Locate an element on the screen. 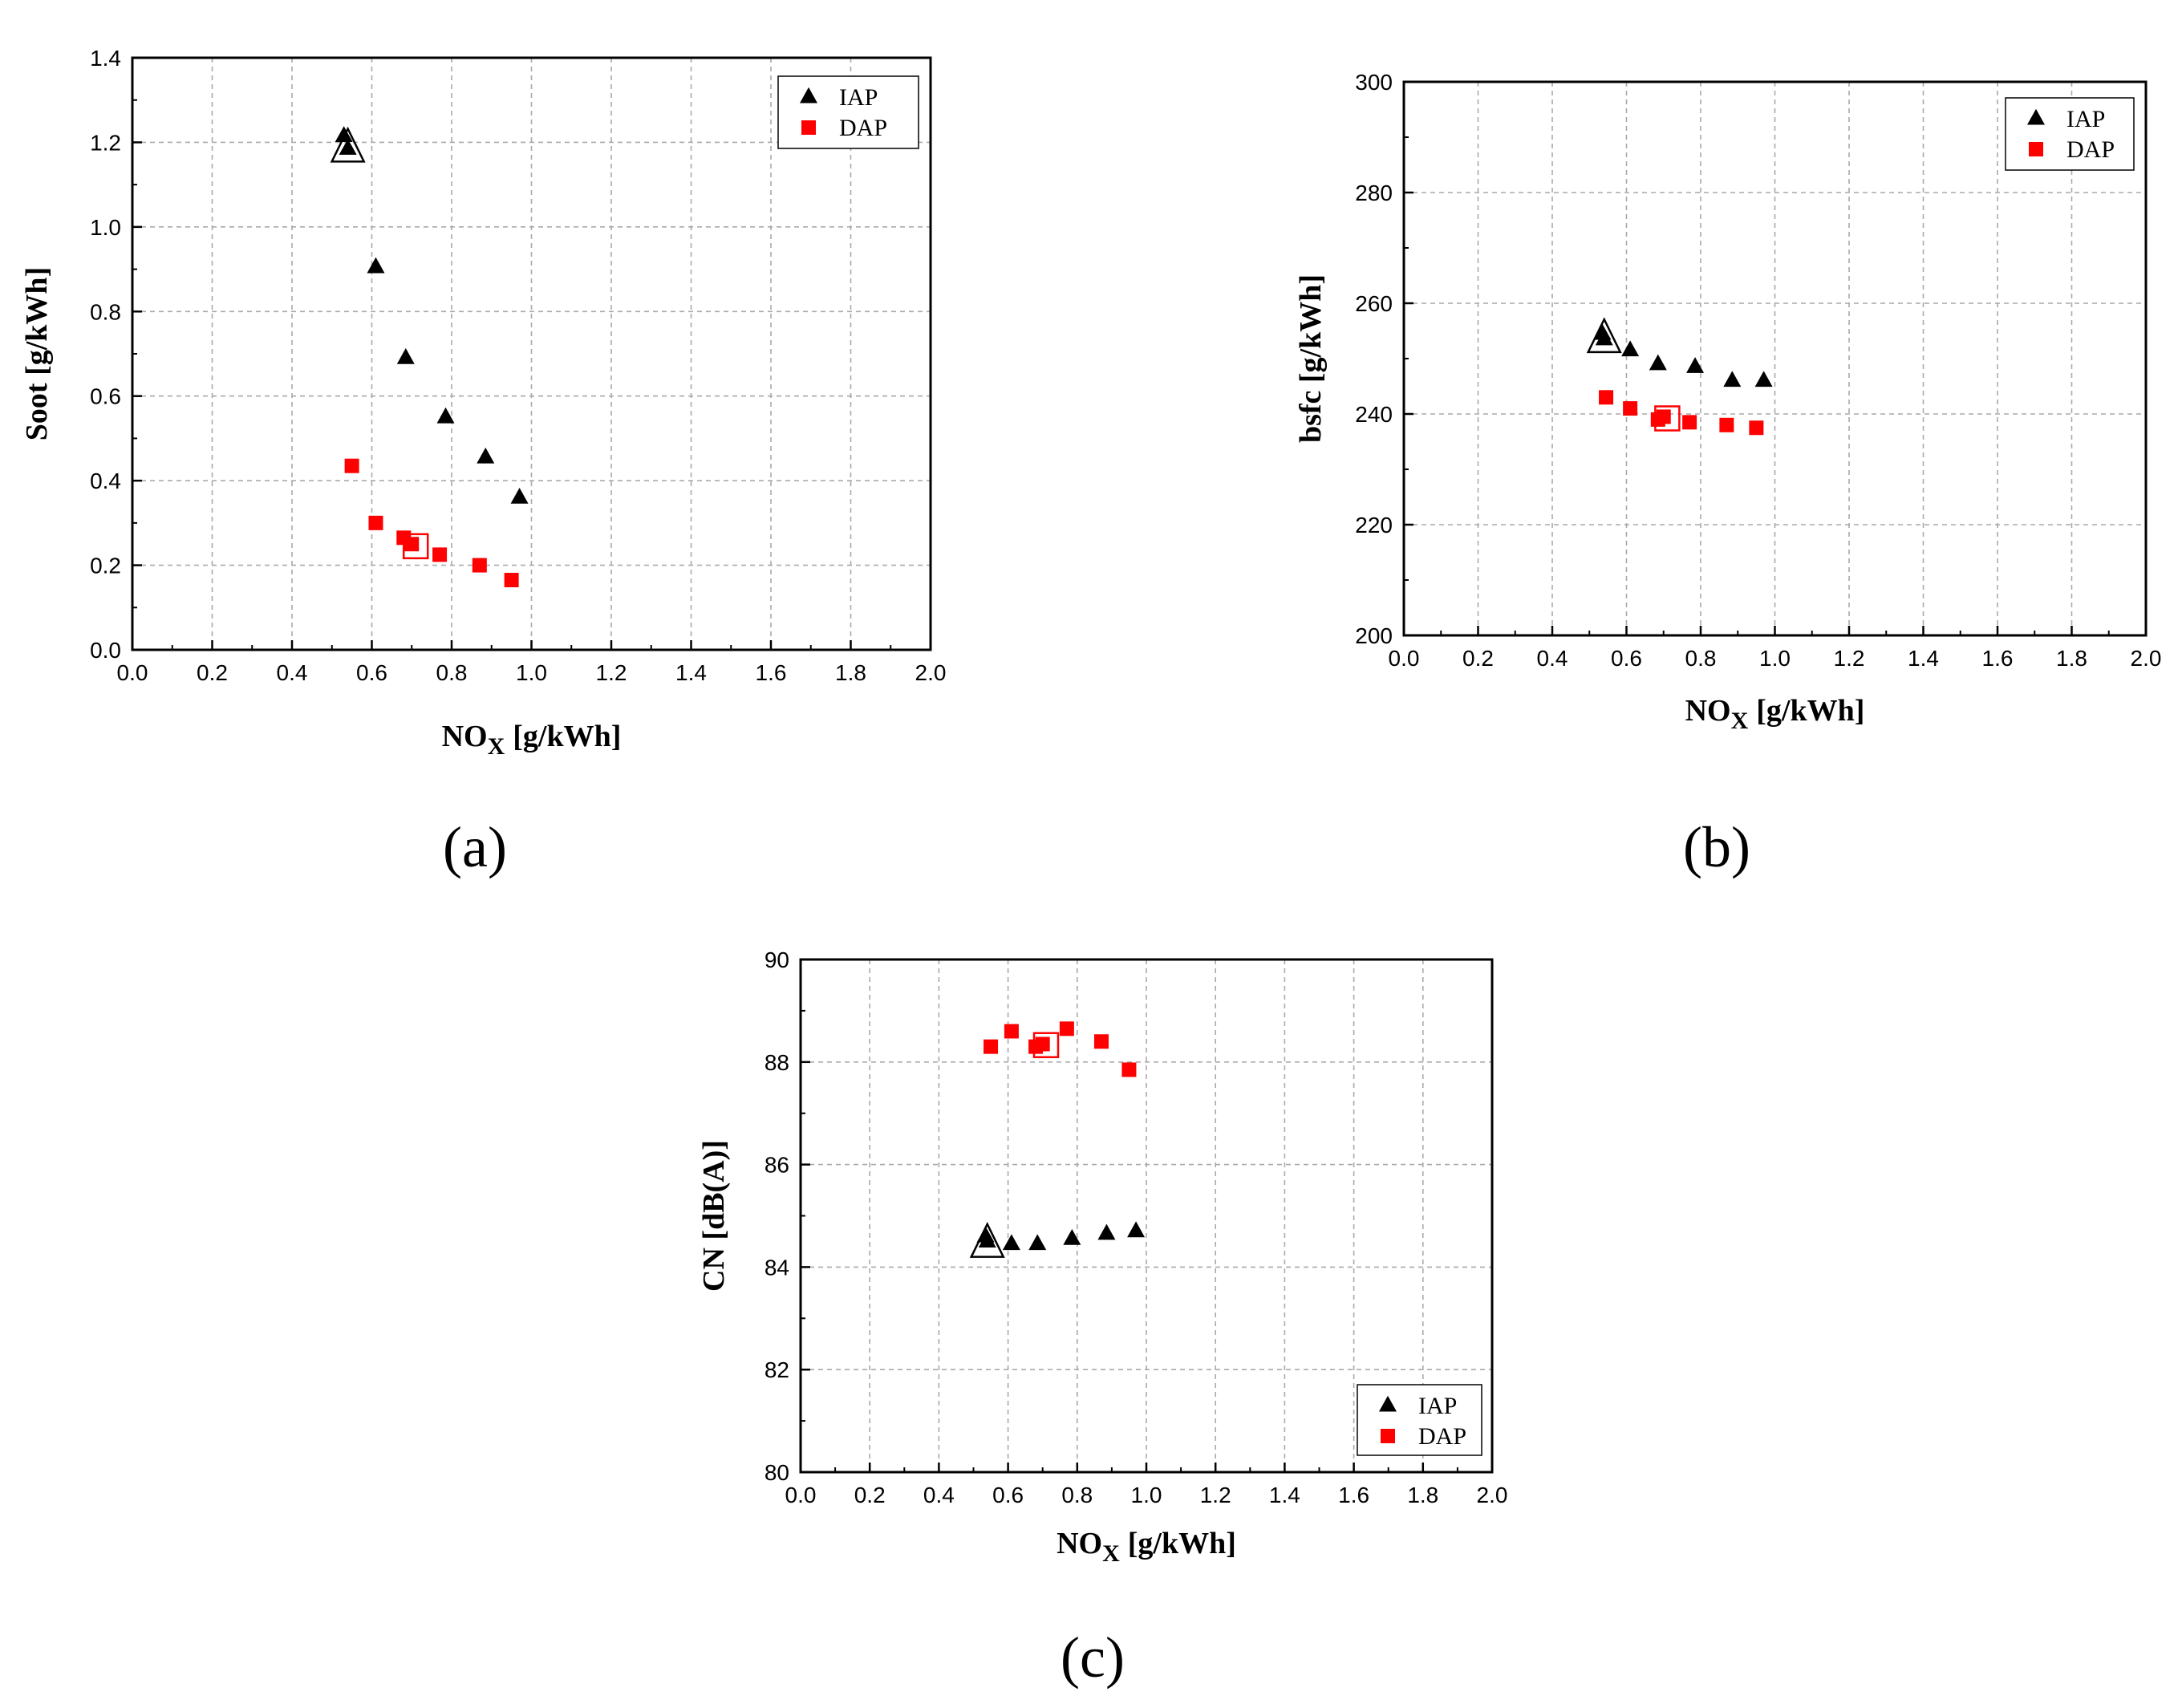 This screenshot has width=2182, height=1708. y-tick-label: 0.0 is located at coordinates (105, 651).